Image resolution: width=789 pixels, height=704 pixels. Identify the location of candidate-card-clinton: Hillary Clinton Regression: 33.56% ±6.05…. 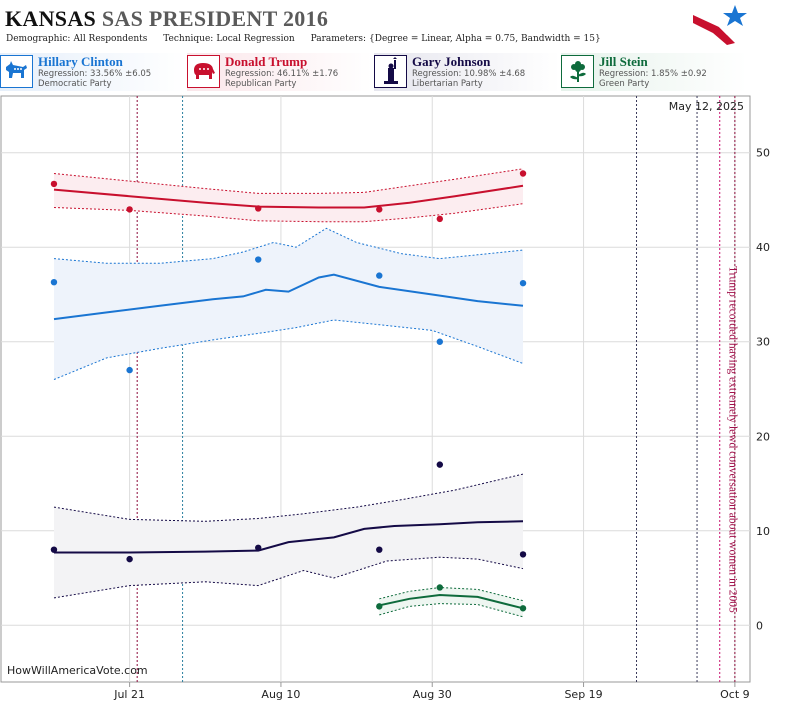
(93, 72).